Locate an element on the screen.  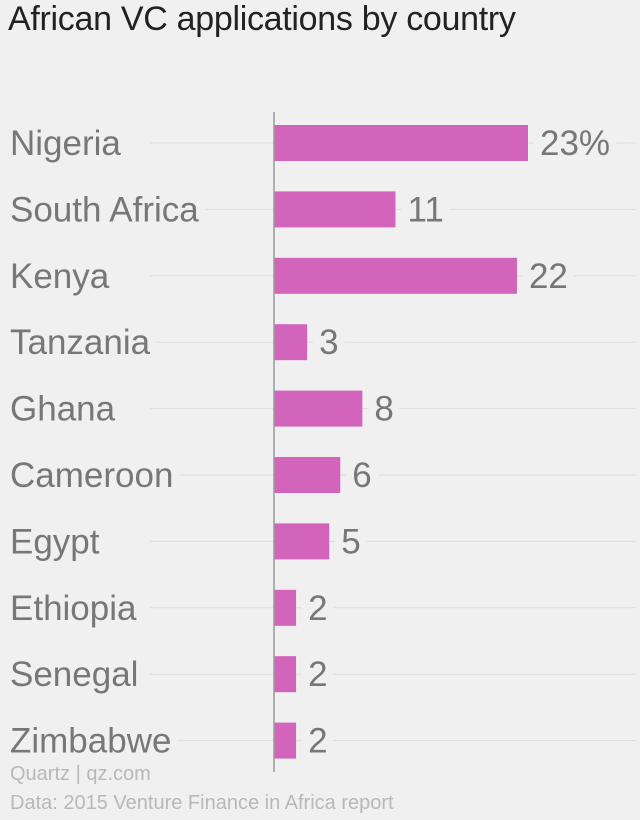
value-label: 6 is located at coordinates (361, 475).